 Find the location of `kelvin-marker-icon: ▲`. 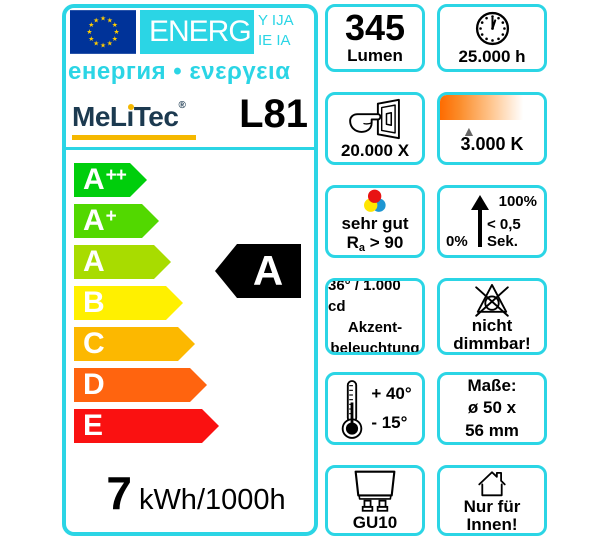

kelvin-marker-icon: ▲ is located at coordinates (469, 131).